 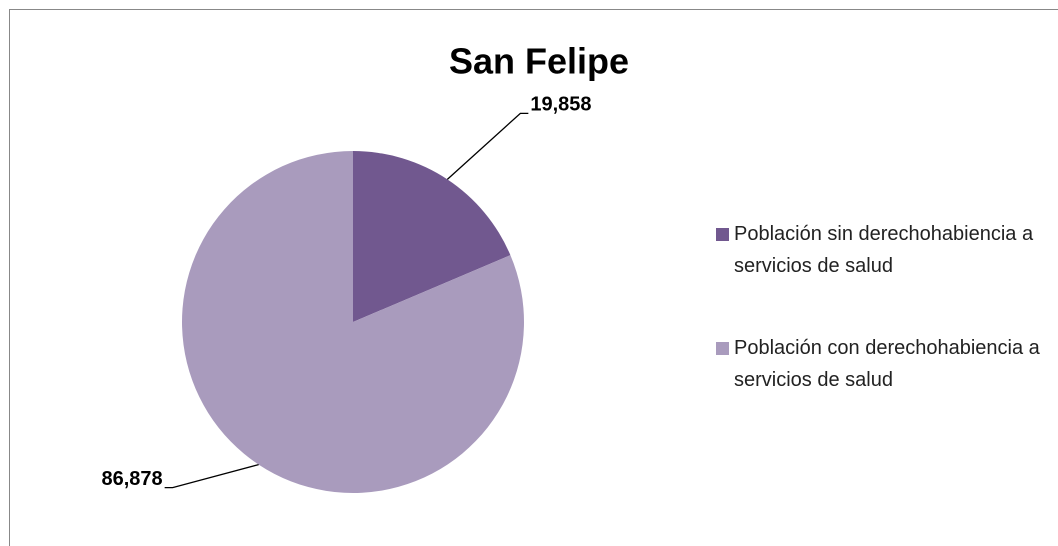 I want to click on chart-title: San Felipe, so click(x=539, y=61).